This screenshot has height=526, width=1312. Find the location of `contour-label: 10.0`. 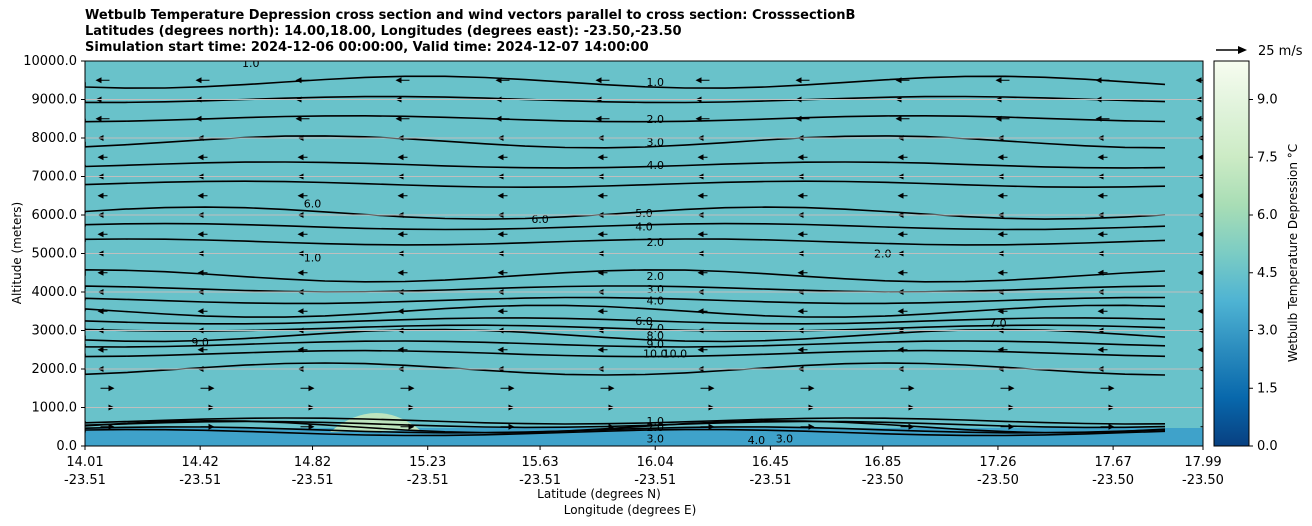

contour-label: 10.0 is located at coordinates (675, 354).